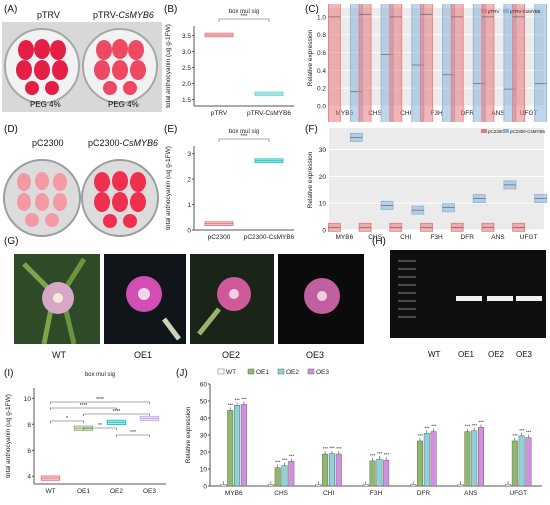  Describe the element at coordinates (168, 188) in the screenshot. I see `y-axis-label: total anthocyanin (ug g-1FW)` at that location.